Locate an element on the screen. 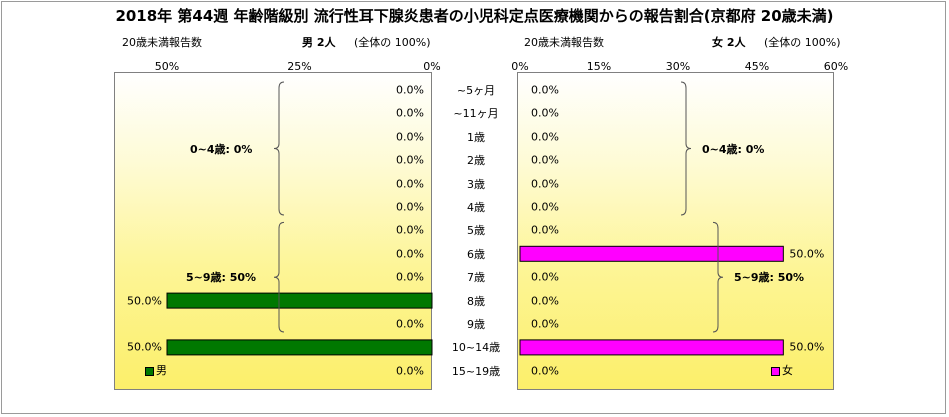 The width and height of the screenshot is (949, 417). male-x-tick-label: 25% is located at coordinates (299, 66).